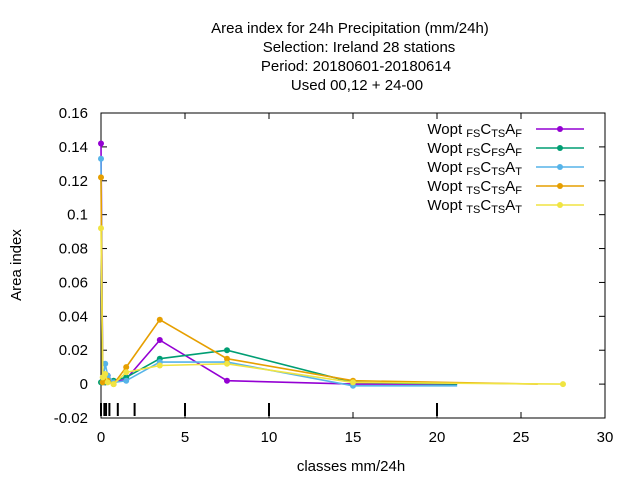 This screenshot has width=640, height=480. I want to click on legend-entry-4: Wopt TSCTSAF, so click(505, 187).